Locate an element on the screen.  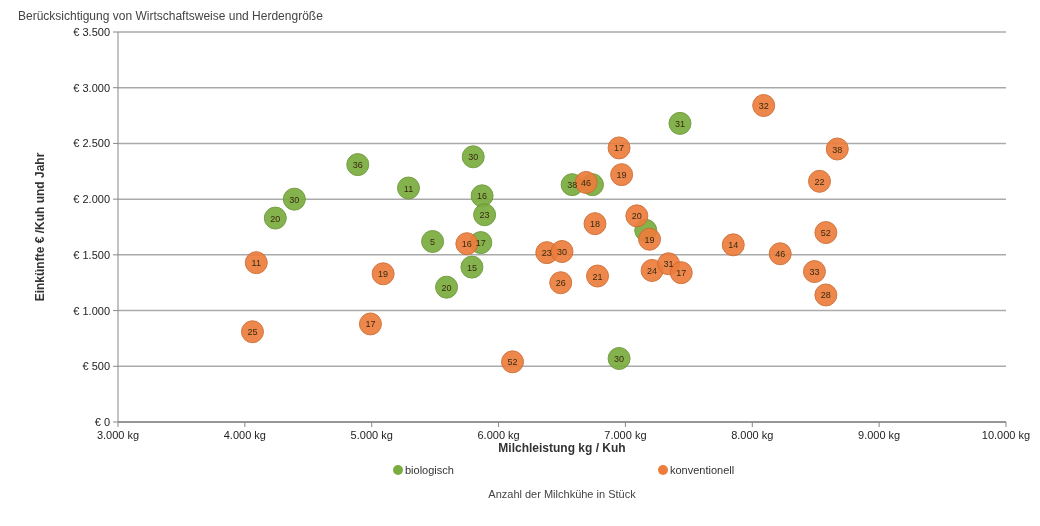
y-tick-label: € 0 is located at coordinates (102, 422).